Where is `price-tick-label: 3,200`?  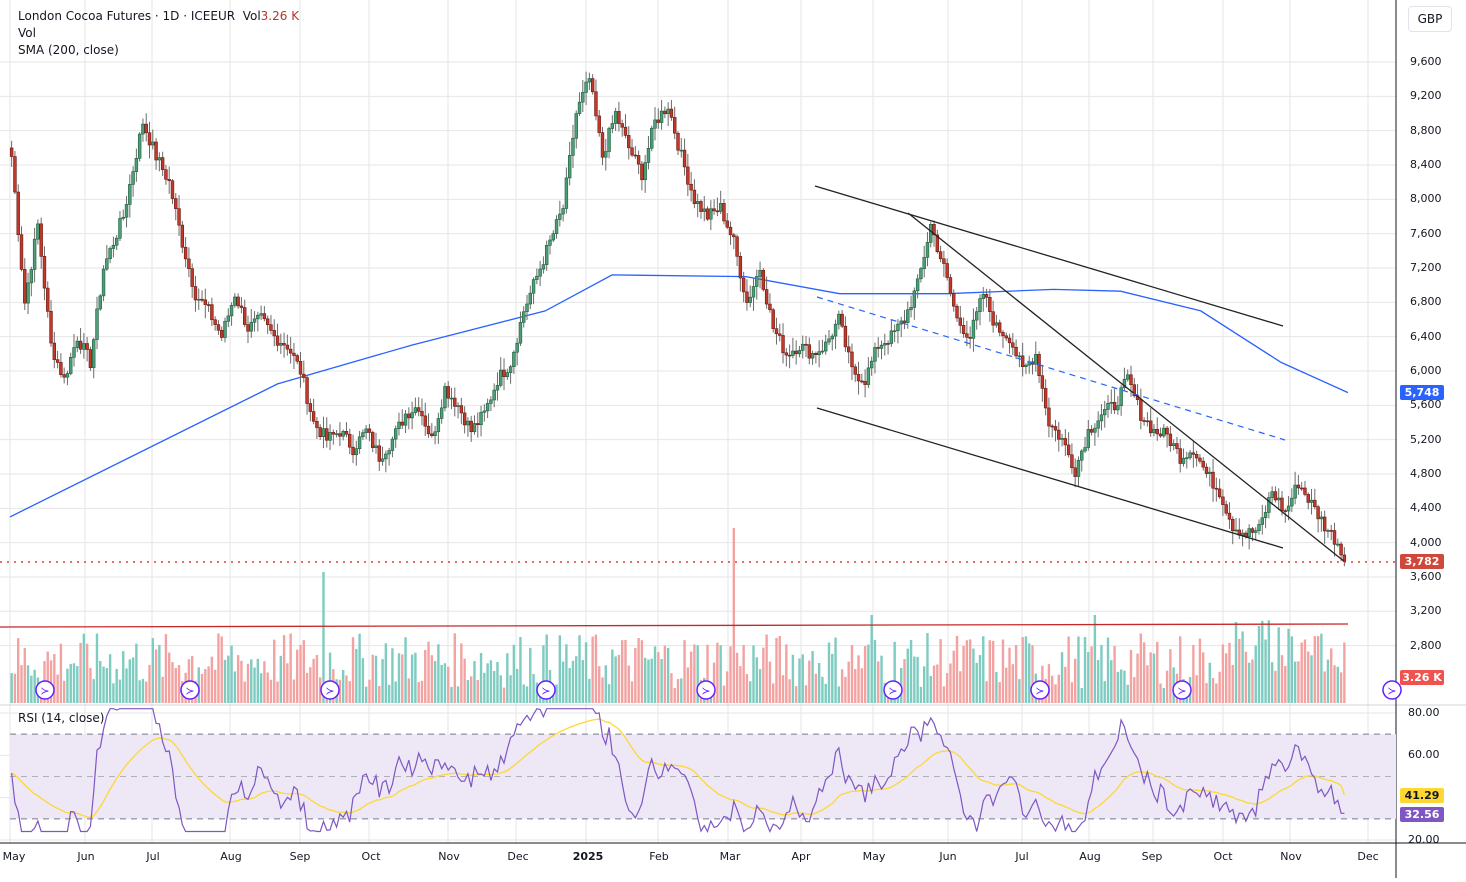 price-tick-label: 3,200 is located at coordinates (1426, 611).